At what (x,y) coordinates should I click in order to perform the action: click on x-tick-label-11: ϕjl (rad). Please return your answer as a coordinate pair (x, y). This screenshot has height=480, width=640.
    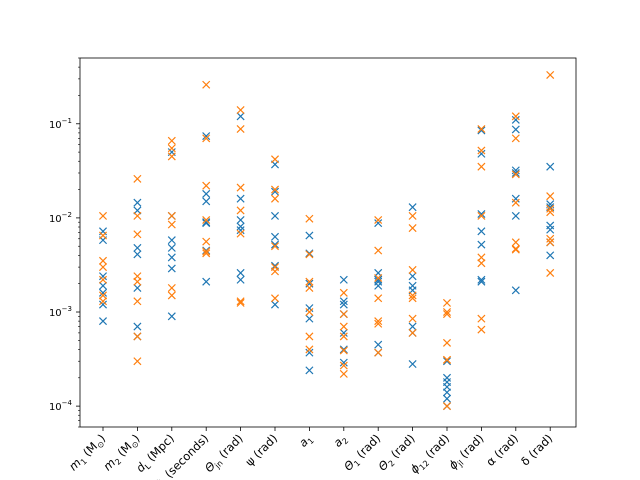
    Looking at the image, I should click on (467, 452).